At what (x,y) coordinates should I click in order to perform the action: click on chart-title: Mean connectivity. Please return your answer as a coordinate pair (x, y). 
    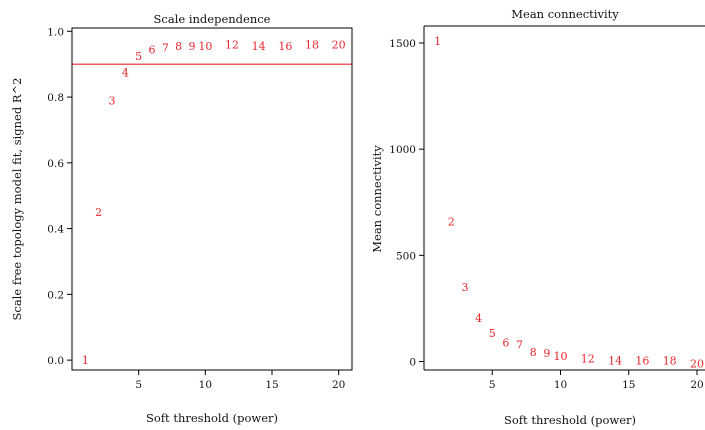
    Looking at the image, I should click on (565, 14).